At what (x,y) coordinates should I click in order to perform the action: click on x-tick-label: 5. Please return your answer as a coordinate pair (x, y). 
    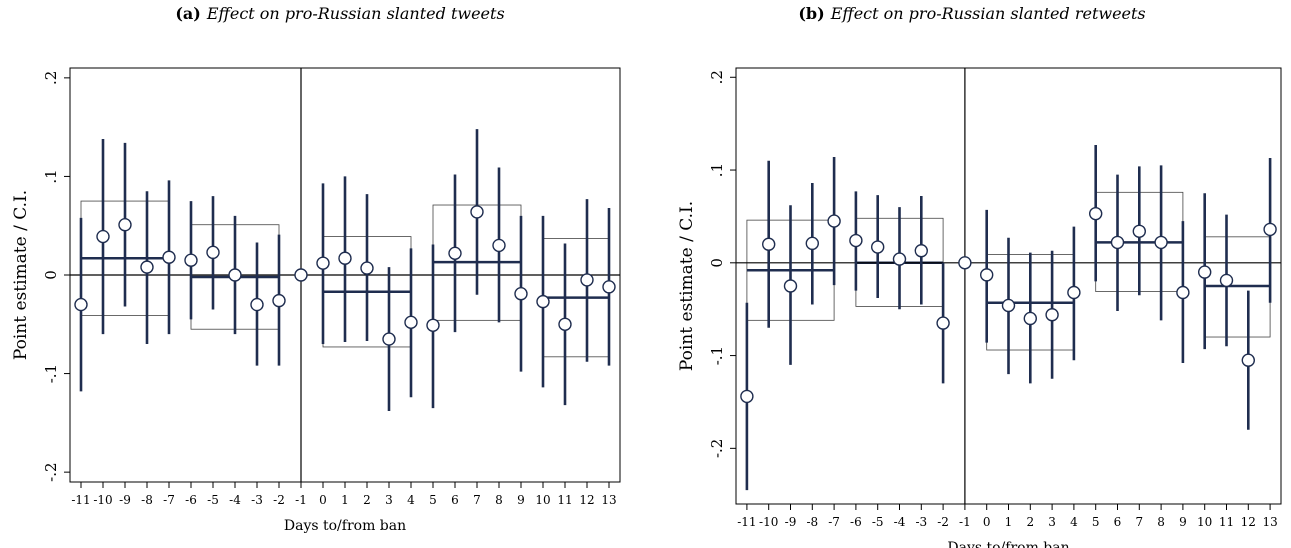
    Looking at the image, I should click on (433, 500).